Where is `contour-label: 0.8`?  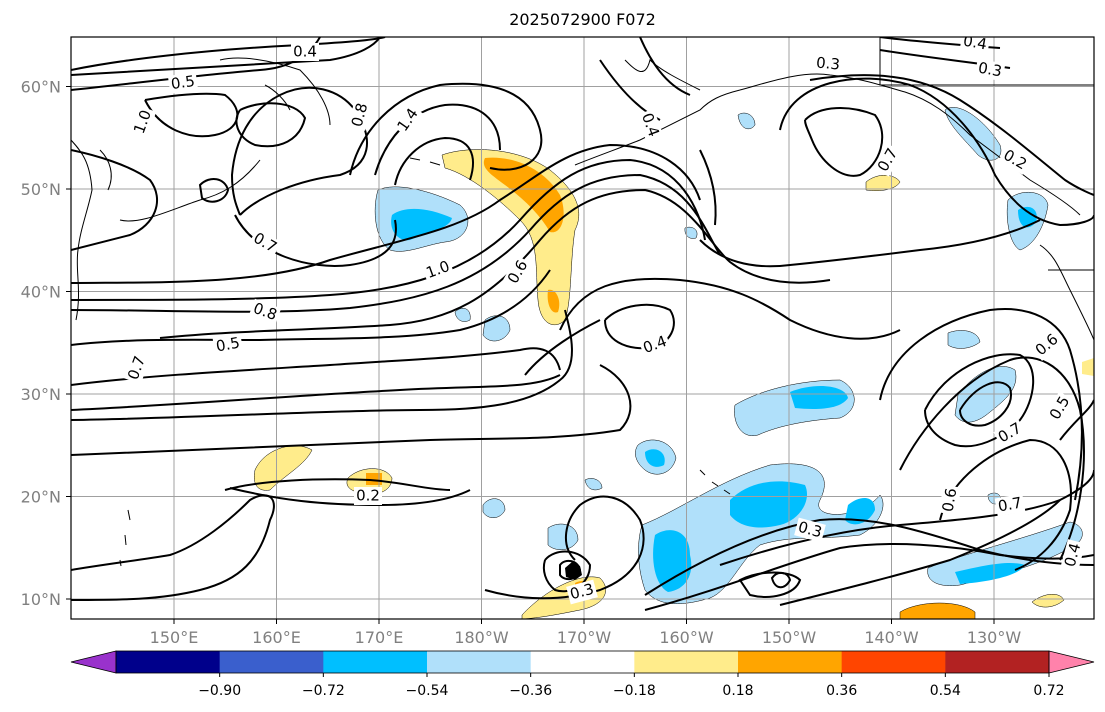 contour-label: 0.8 is located at coordinates (360, 115).